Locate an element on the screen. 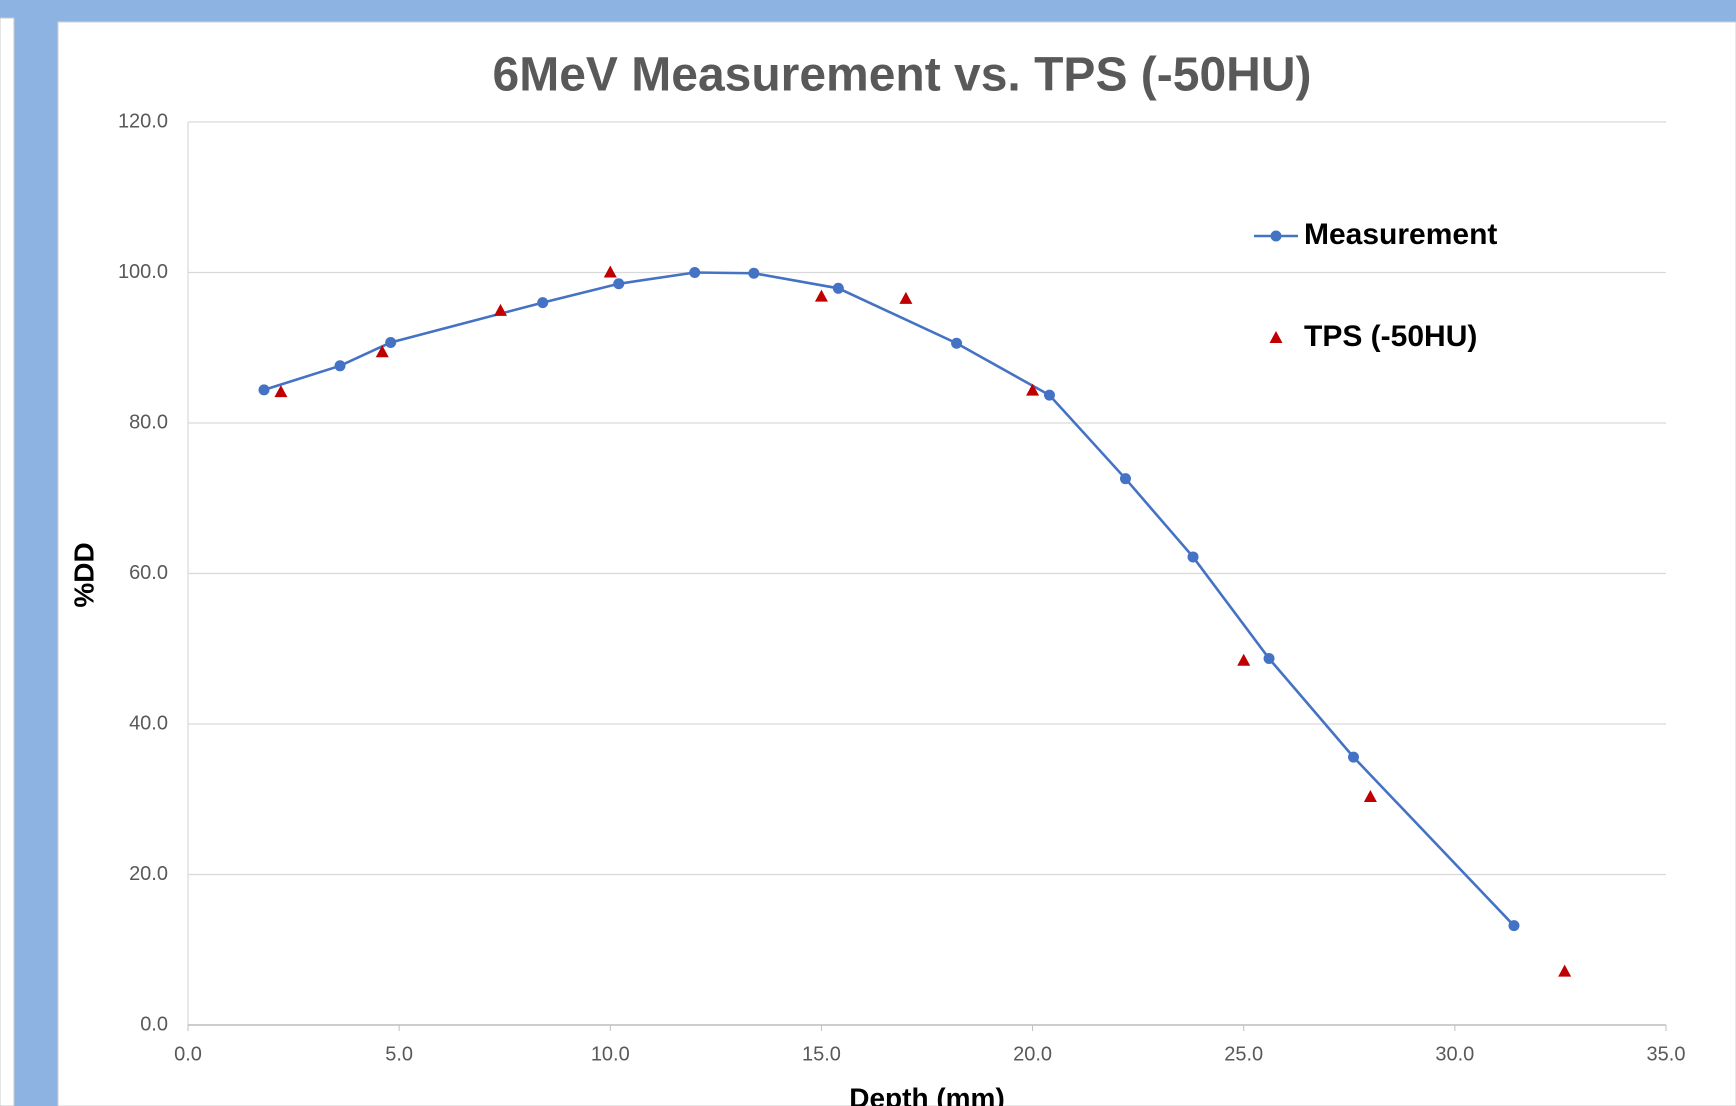 The height and width of the screenshot is (1106, 1736). x-tick-label: 30.0 is located at coordinates (1454, 1054).